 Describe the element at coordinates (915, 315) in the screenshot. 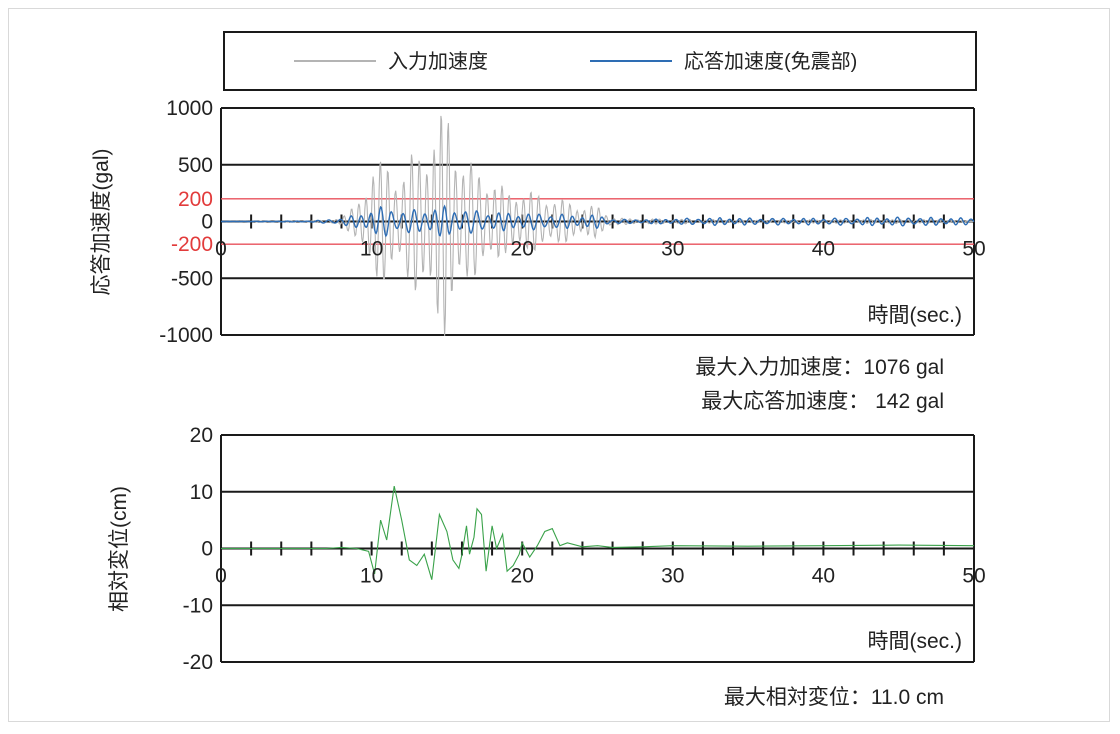

I see `acceleration-x-axis-title: 時間(sec.)` at that location.